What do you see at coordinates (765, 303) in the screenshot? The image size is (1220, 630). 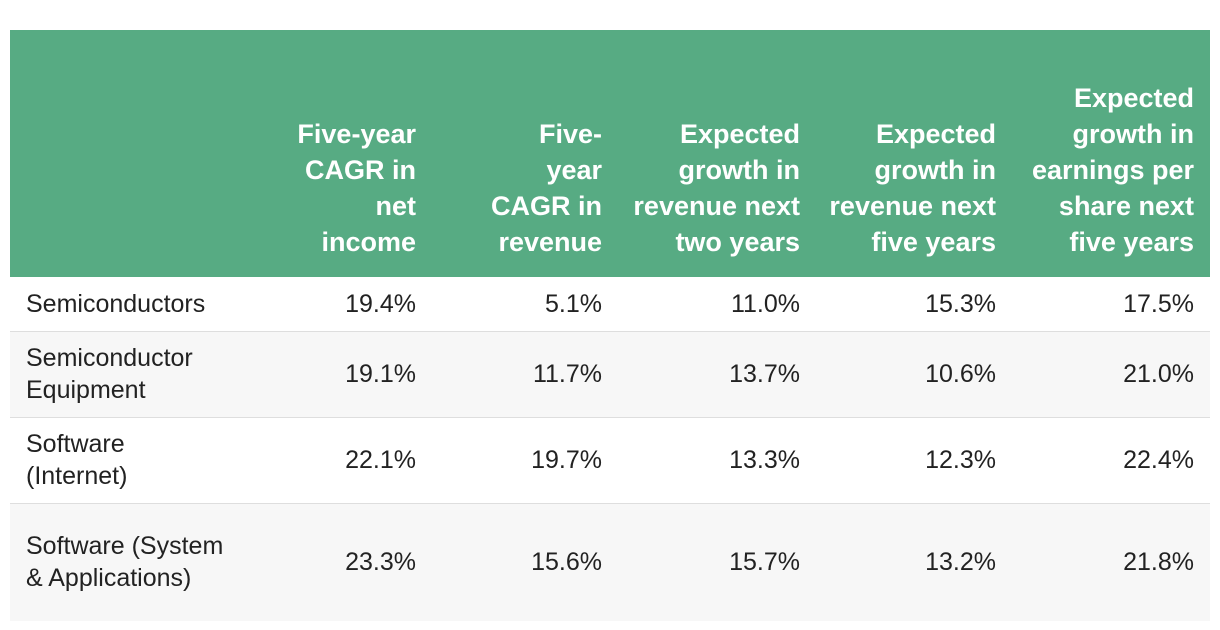 I see `cell-revenue-growth-two-years: 11.0%` at bounding box center [765, 303].